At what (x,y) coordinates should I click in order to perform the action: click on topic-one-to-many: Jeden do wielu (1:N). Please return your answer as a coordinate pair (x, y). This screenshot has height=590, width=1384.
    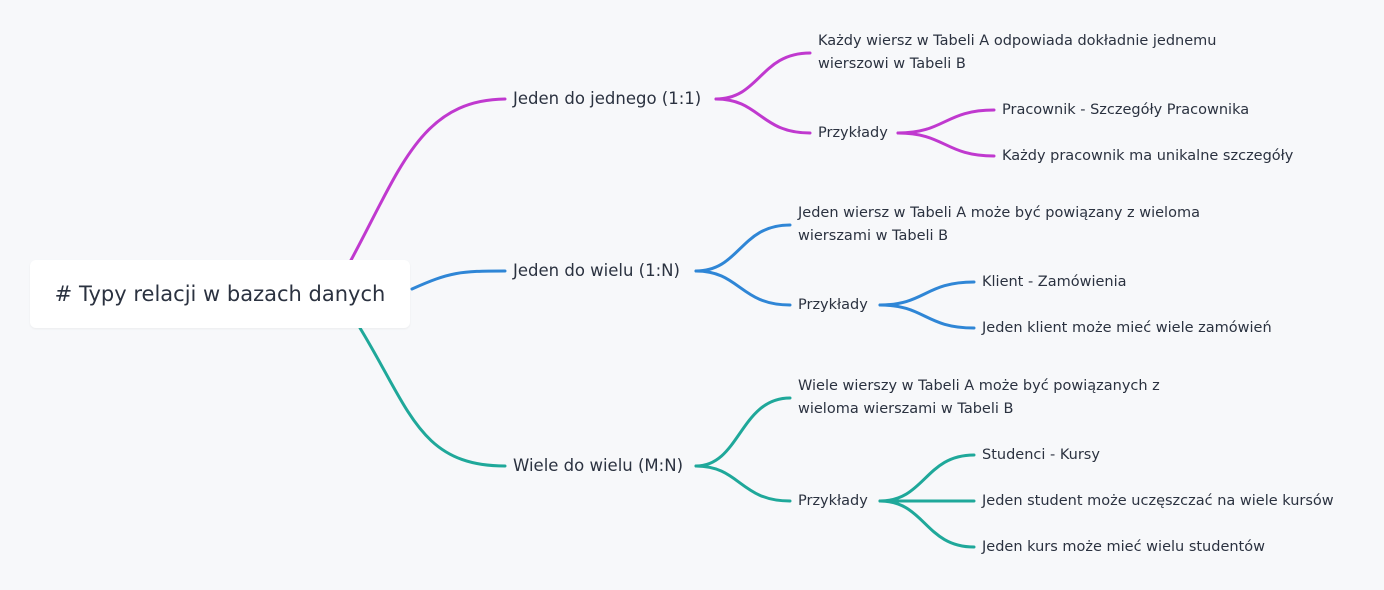
    Looking at the image, I should click on (596, 271).